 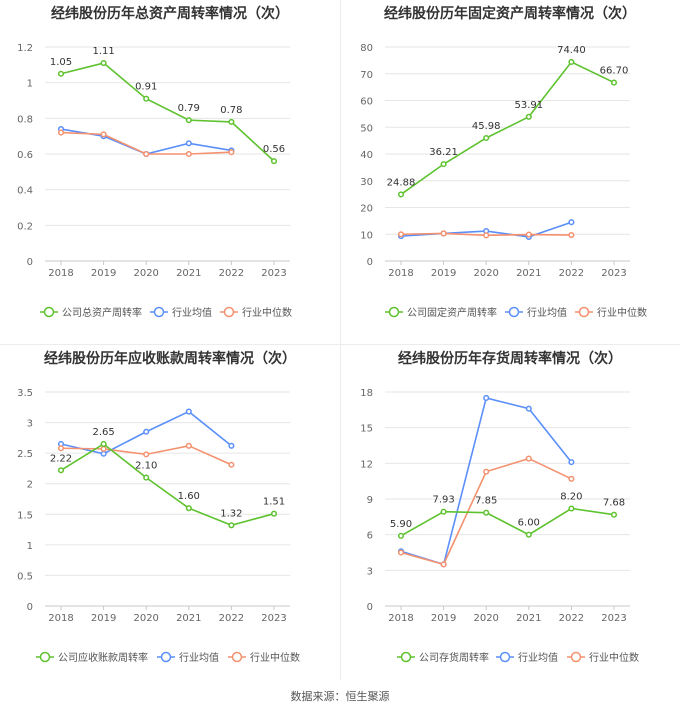 What do you see at coordinates (103, 657) in the screenshot?
I see `legend-label: 公司应收账款周转率` at bounding box center [103, 657].